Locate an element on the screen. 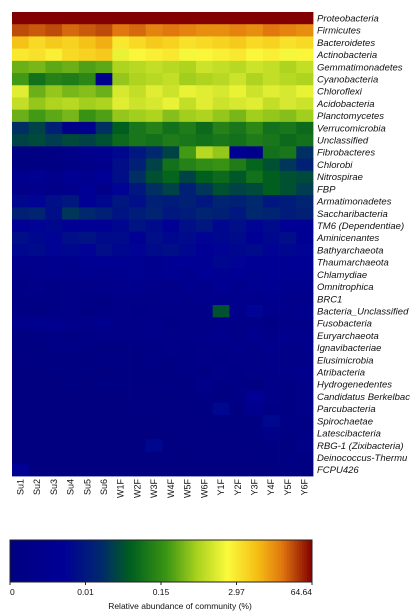 This screenshot has width=412, height=613. colorbar-ticks: 0 0.01 0.15 2.97 64.64 is located at coordinates (161, 589).